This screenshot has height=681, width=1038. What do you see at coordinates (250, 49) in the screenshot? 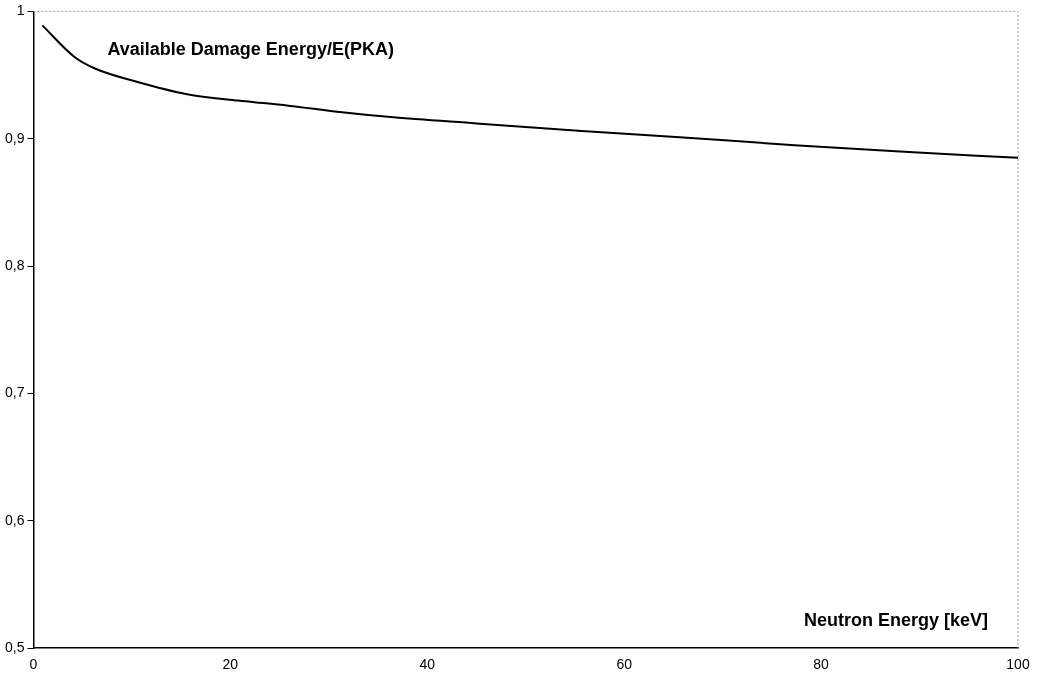
I see `y-axis-title: Available Damage Energy/E(PKA)` at bounding box center [250, 49].